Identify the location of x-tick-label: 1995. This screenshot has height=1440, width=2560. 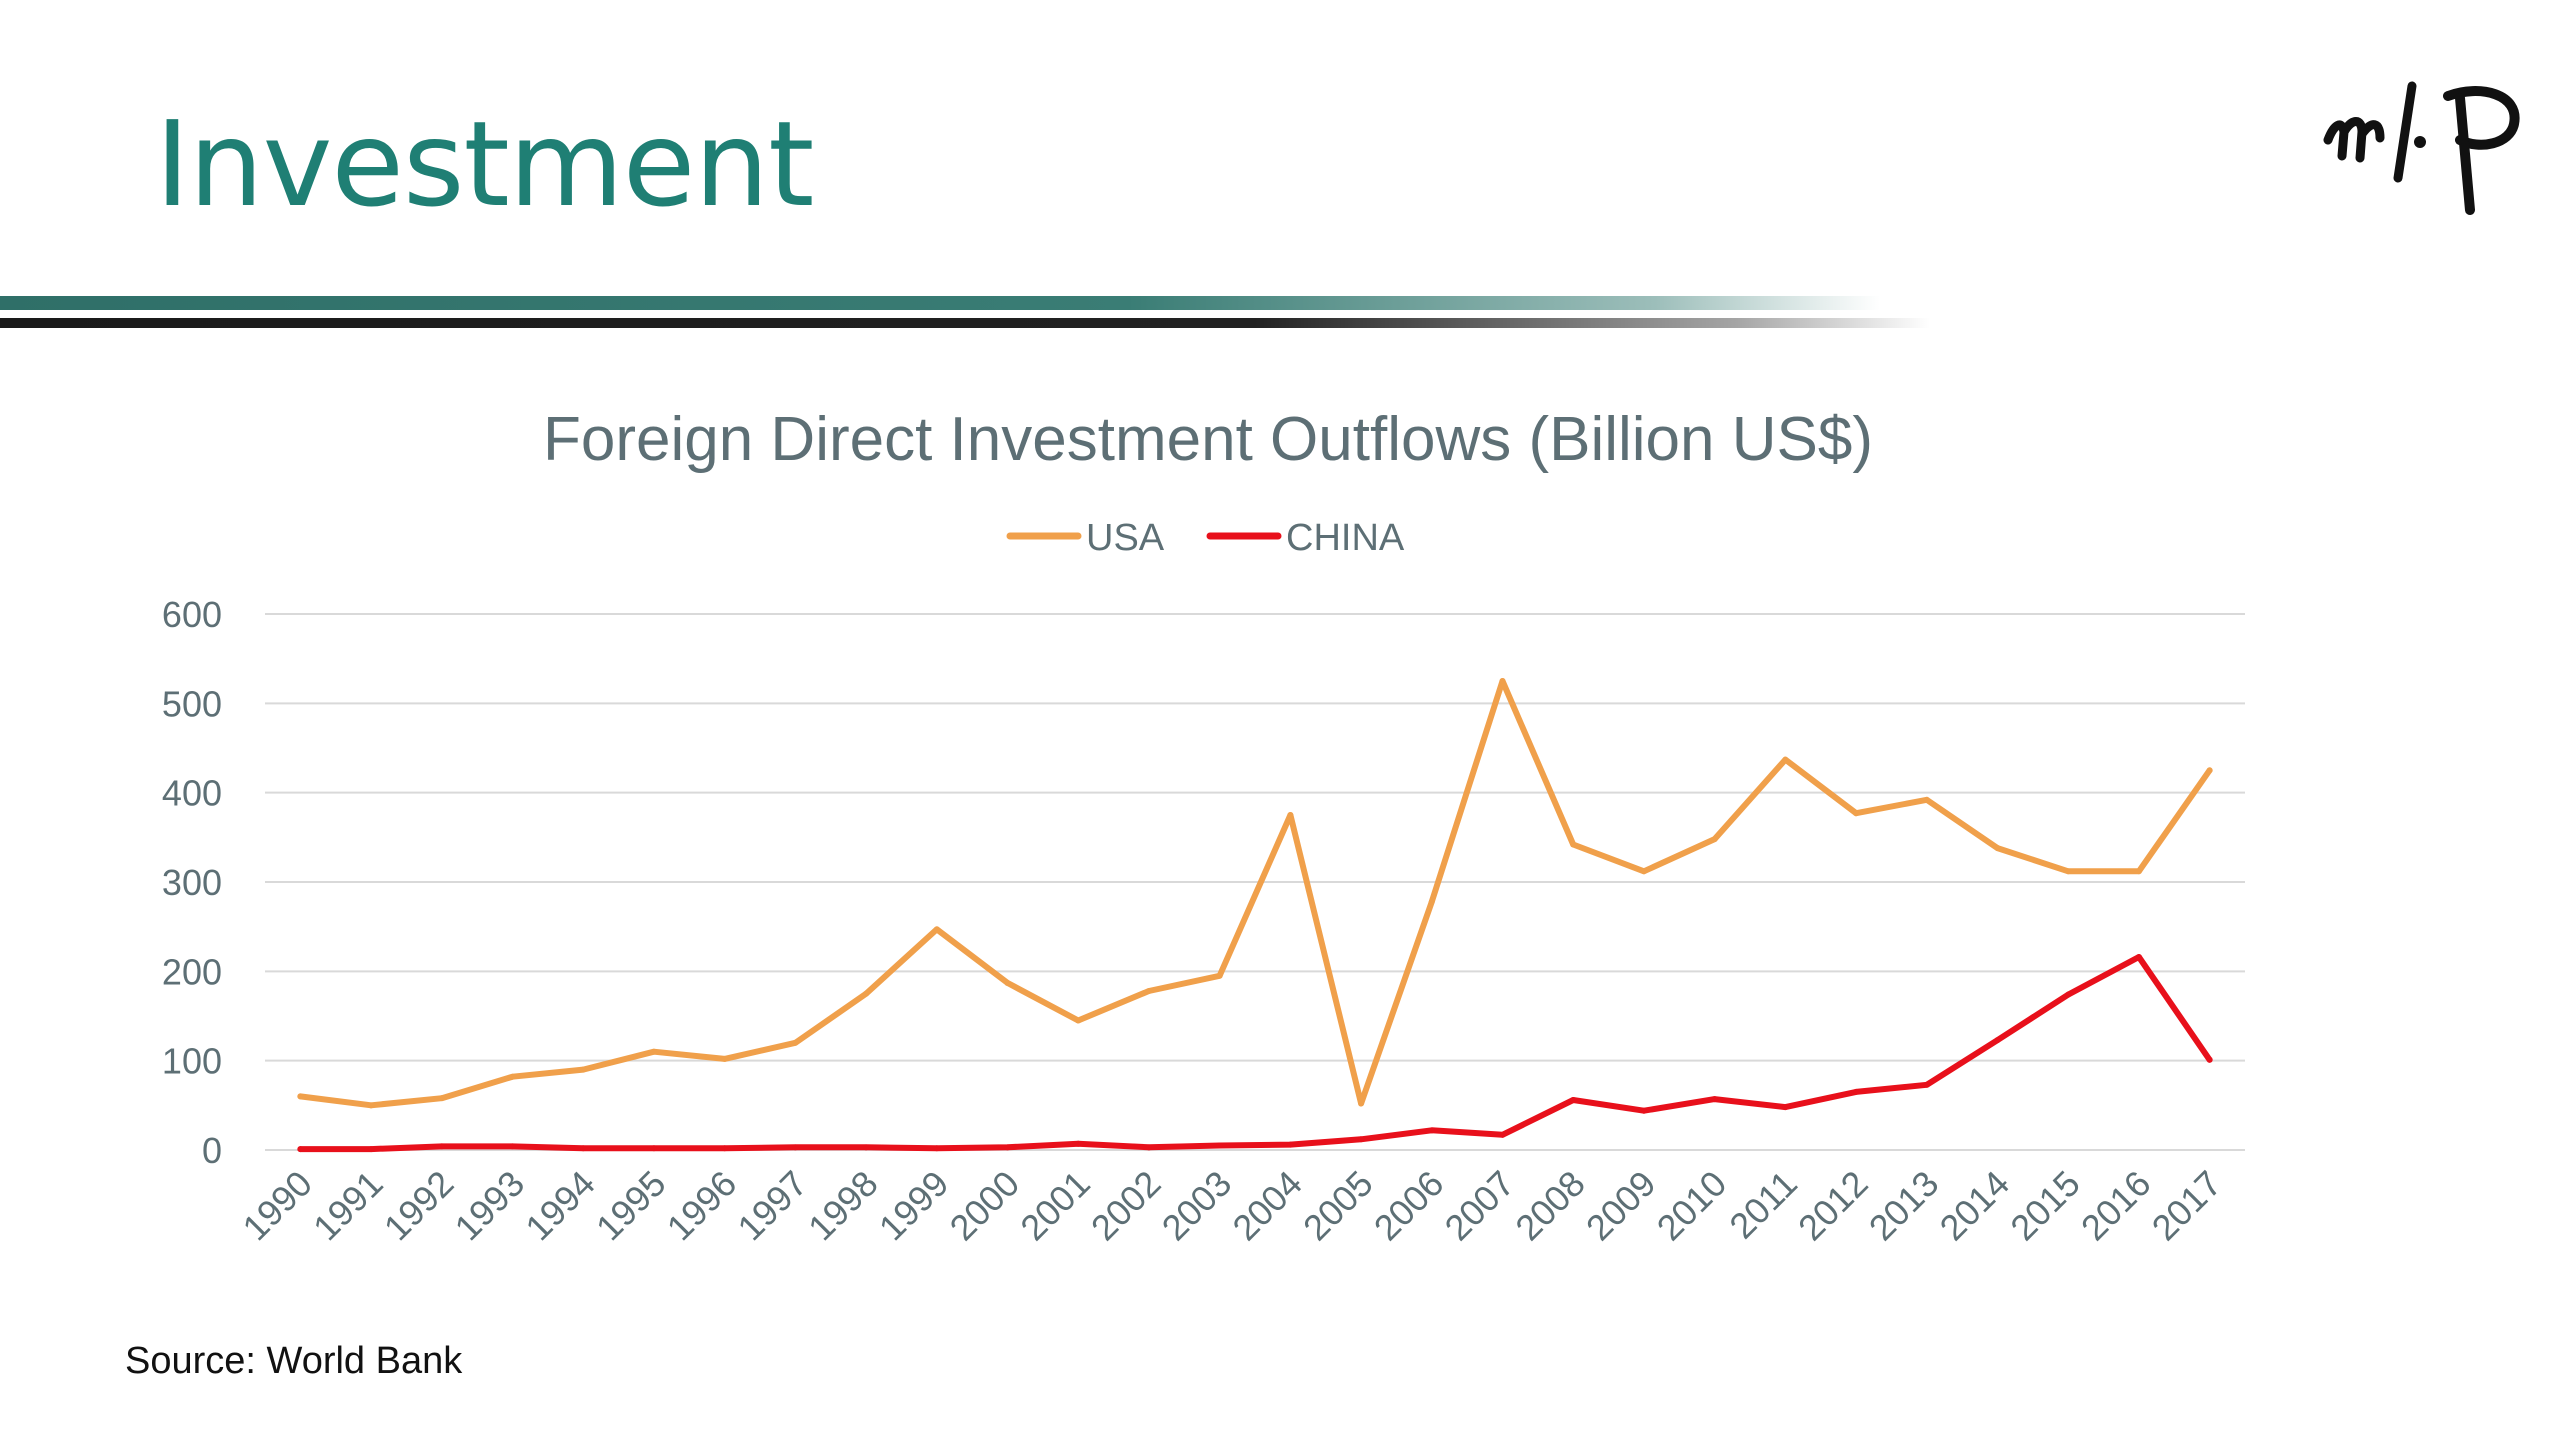
(631, 1206).